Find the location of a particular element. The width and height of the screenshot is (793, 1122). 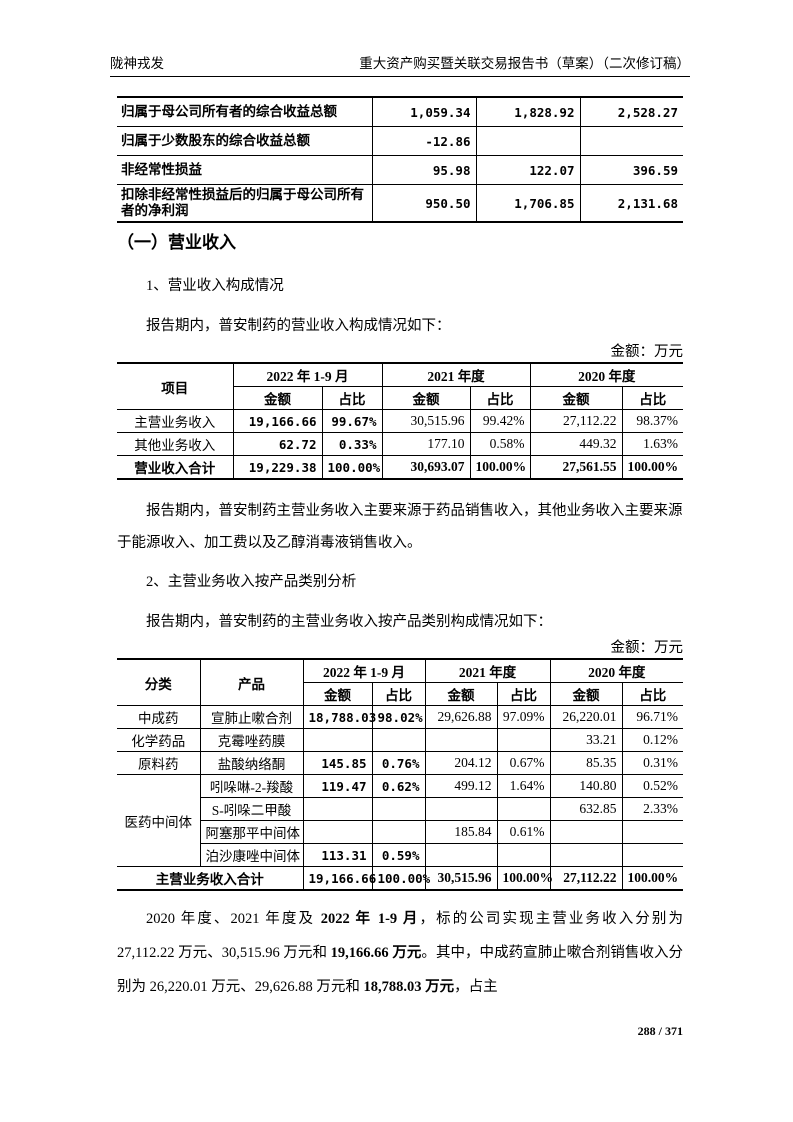

cell: 396.59 is located at coordinates (631, 170).